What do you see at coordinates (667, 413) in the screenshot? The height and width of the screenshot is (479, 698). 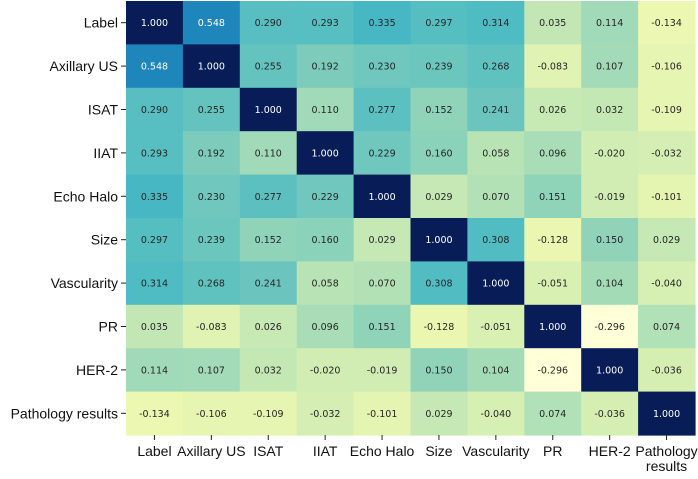 I see `heatmap-cell-r9-c9` at bounding box center [667, 413].